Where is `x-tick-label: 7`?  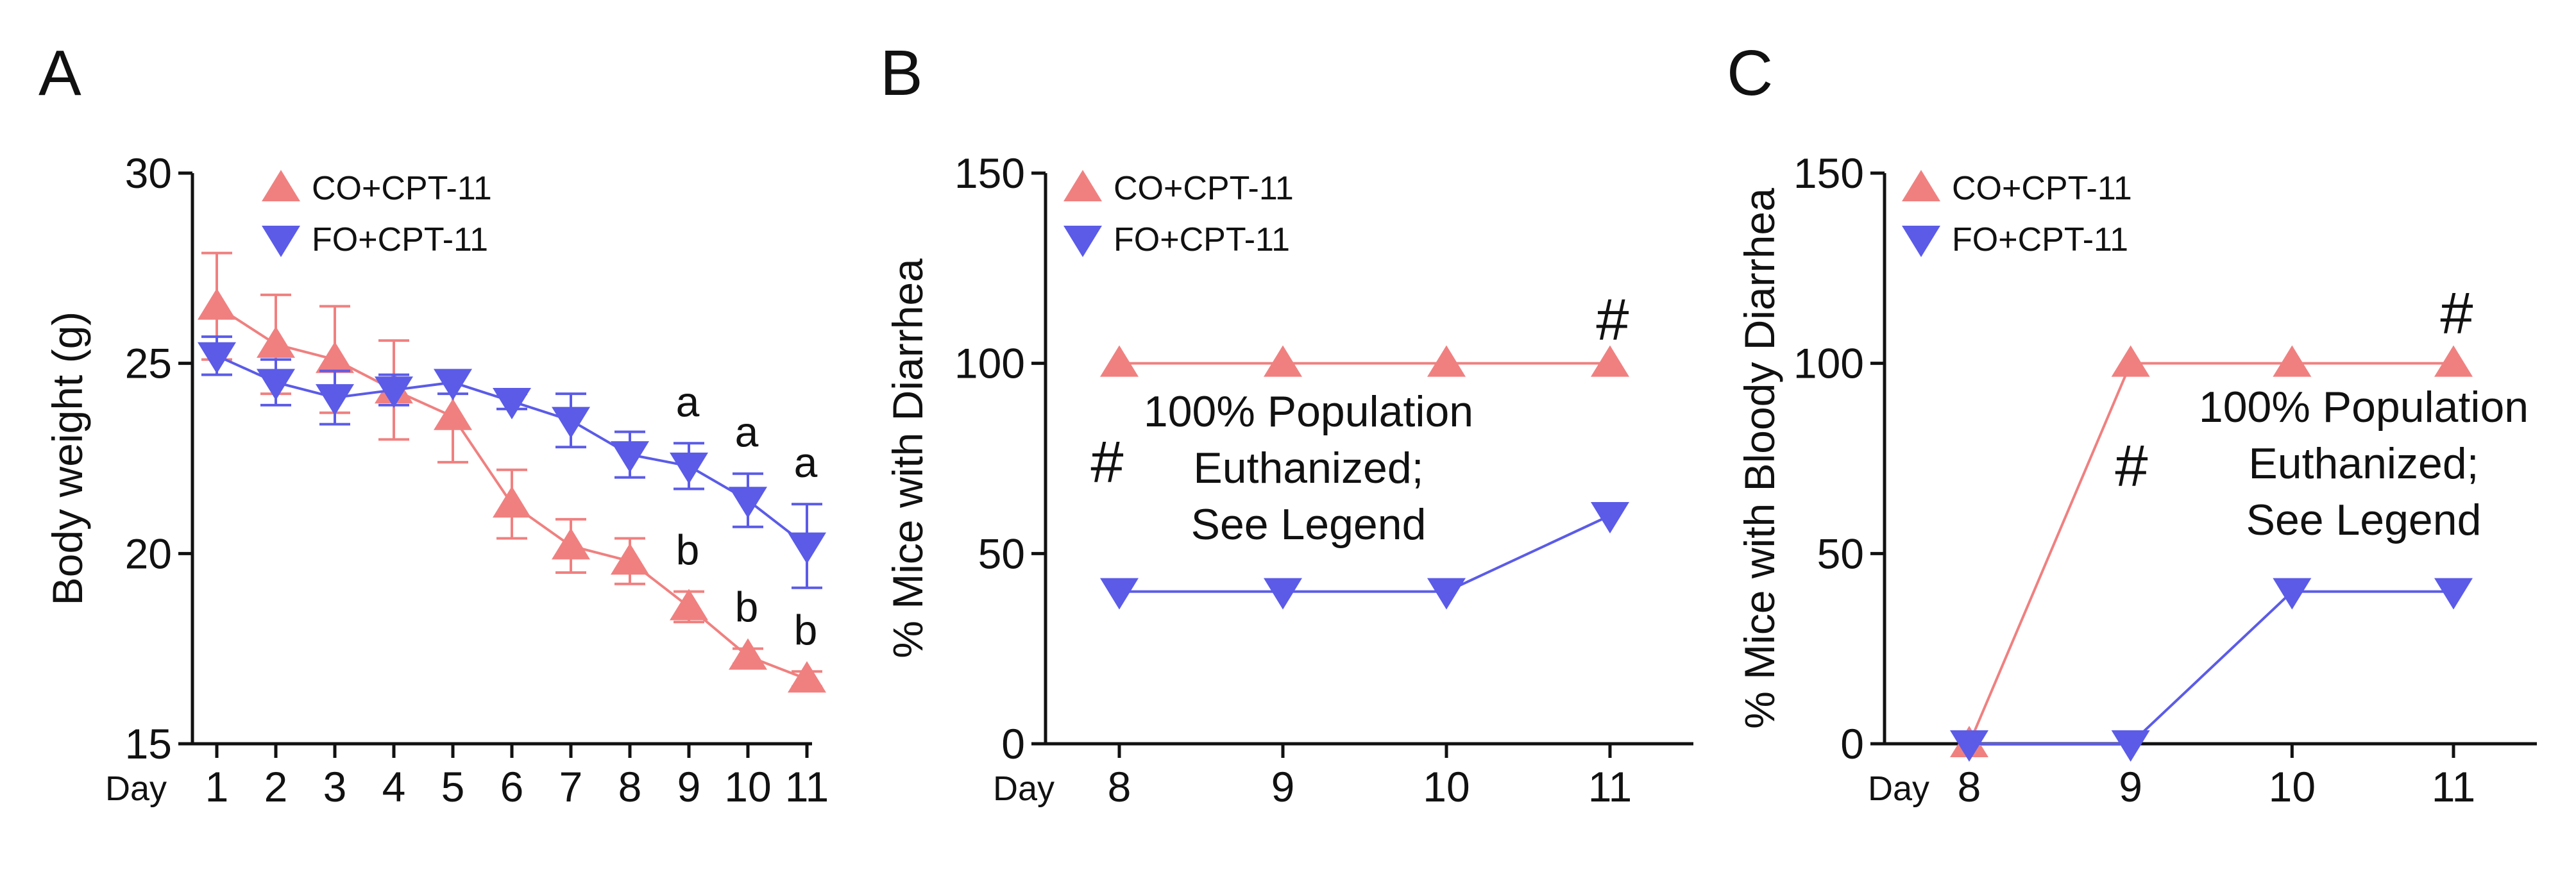 x-tick-label: 7 is located at coordinates (571, 787).